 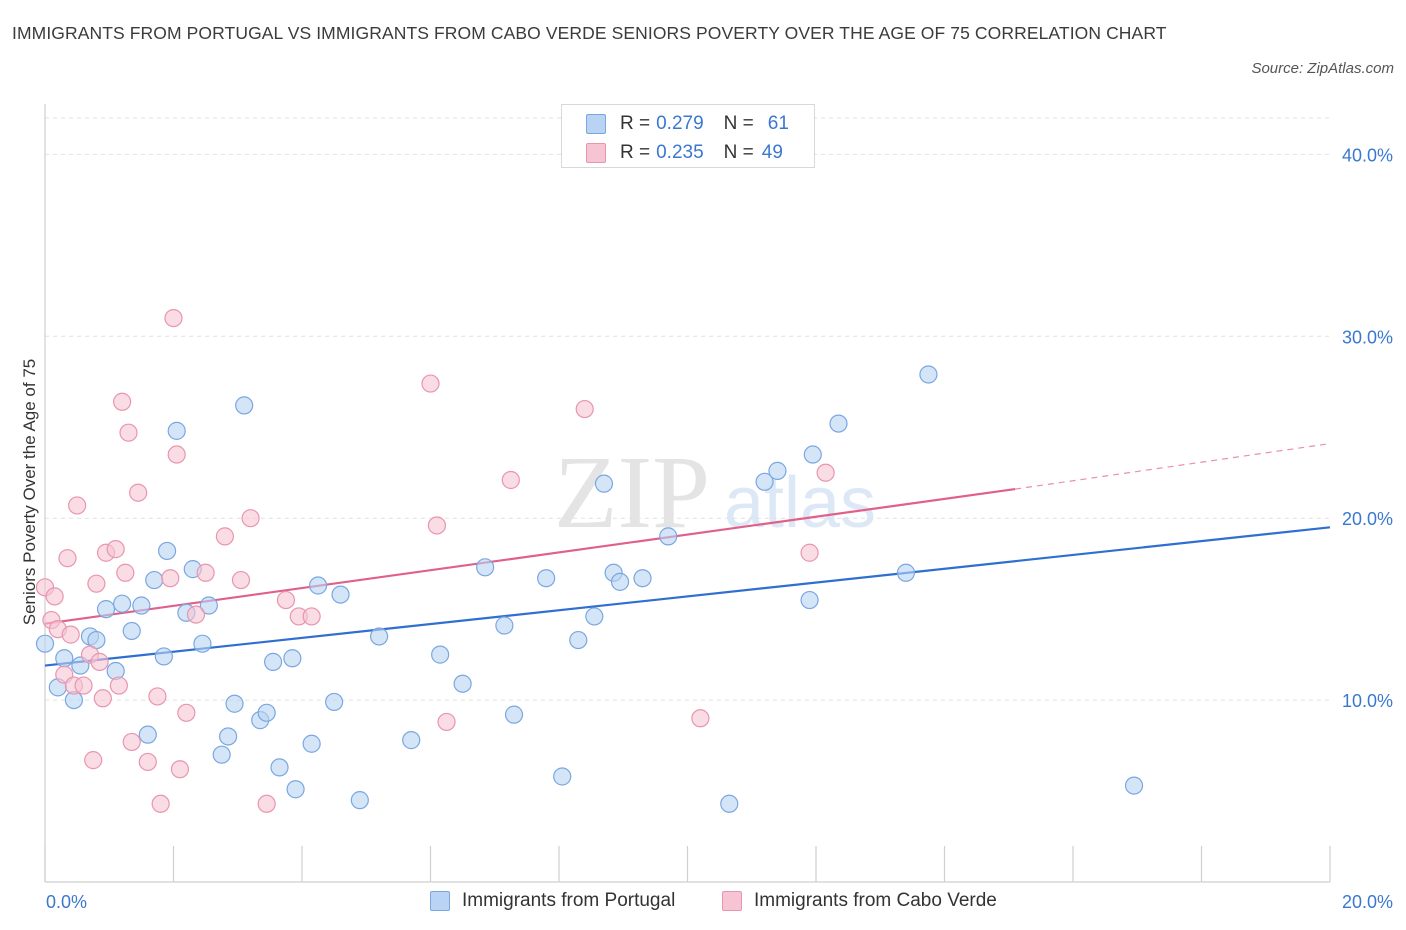 What do you see at coordinates (530, 556) in the screenshot?
I see `trend-line-cabo-verde` at bounding box center [530, 556].